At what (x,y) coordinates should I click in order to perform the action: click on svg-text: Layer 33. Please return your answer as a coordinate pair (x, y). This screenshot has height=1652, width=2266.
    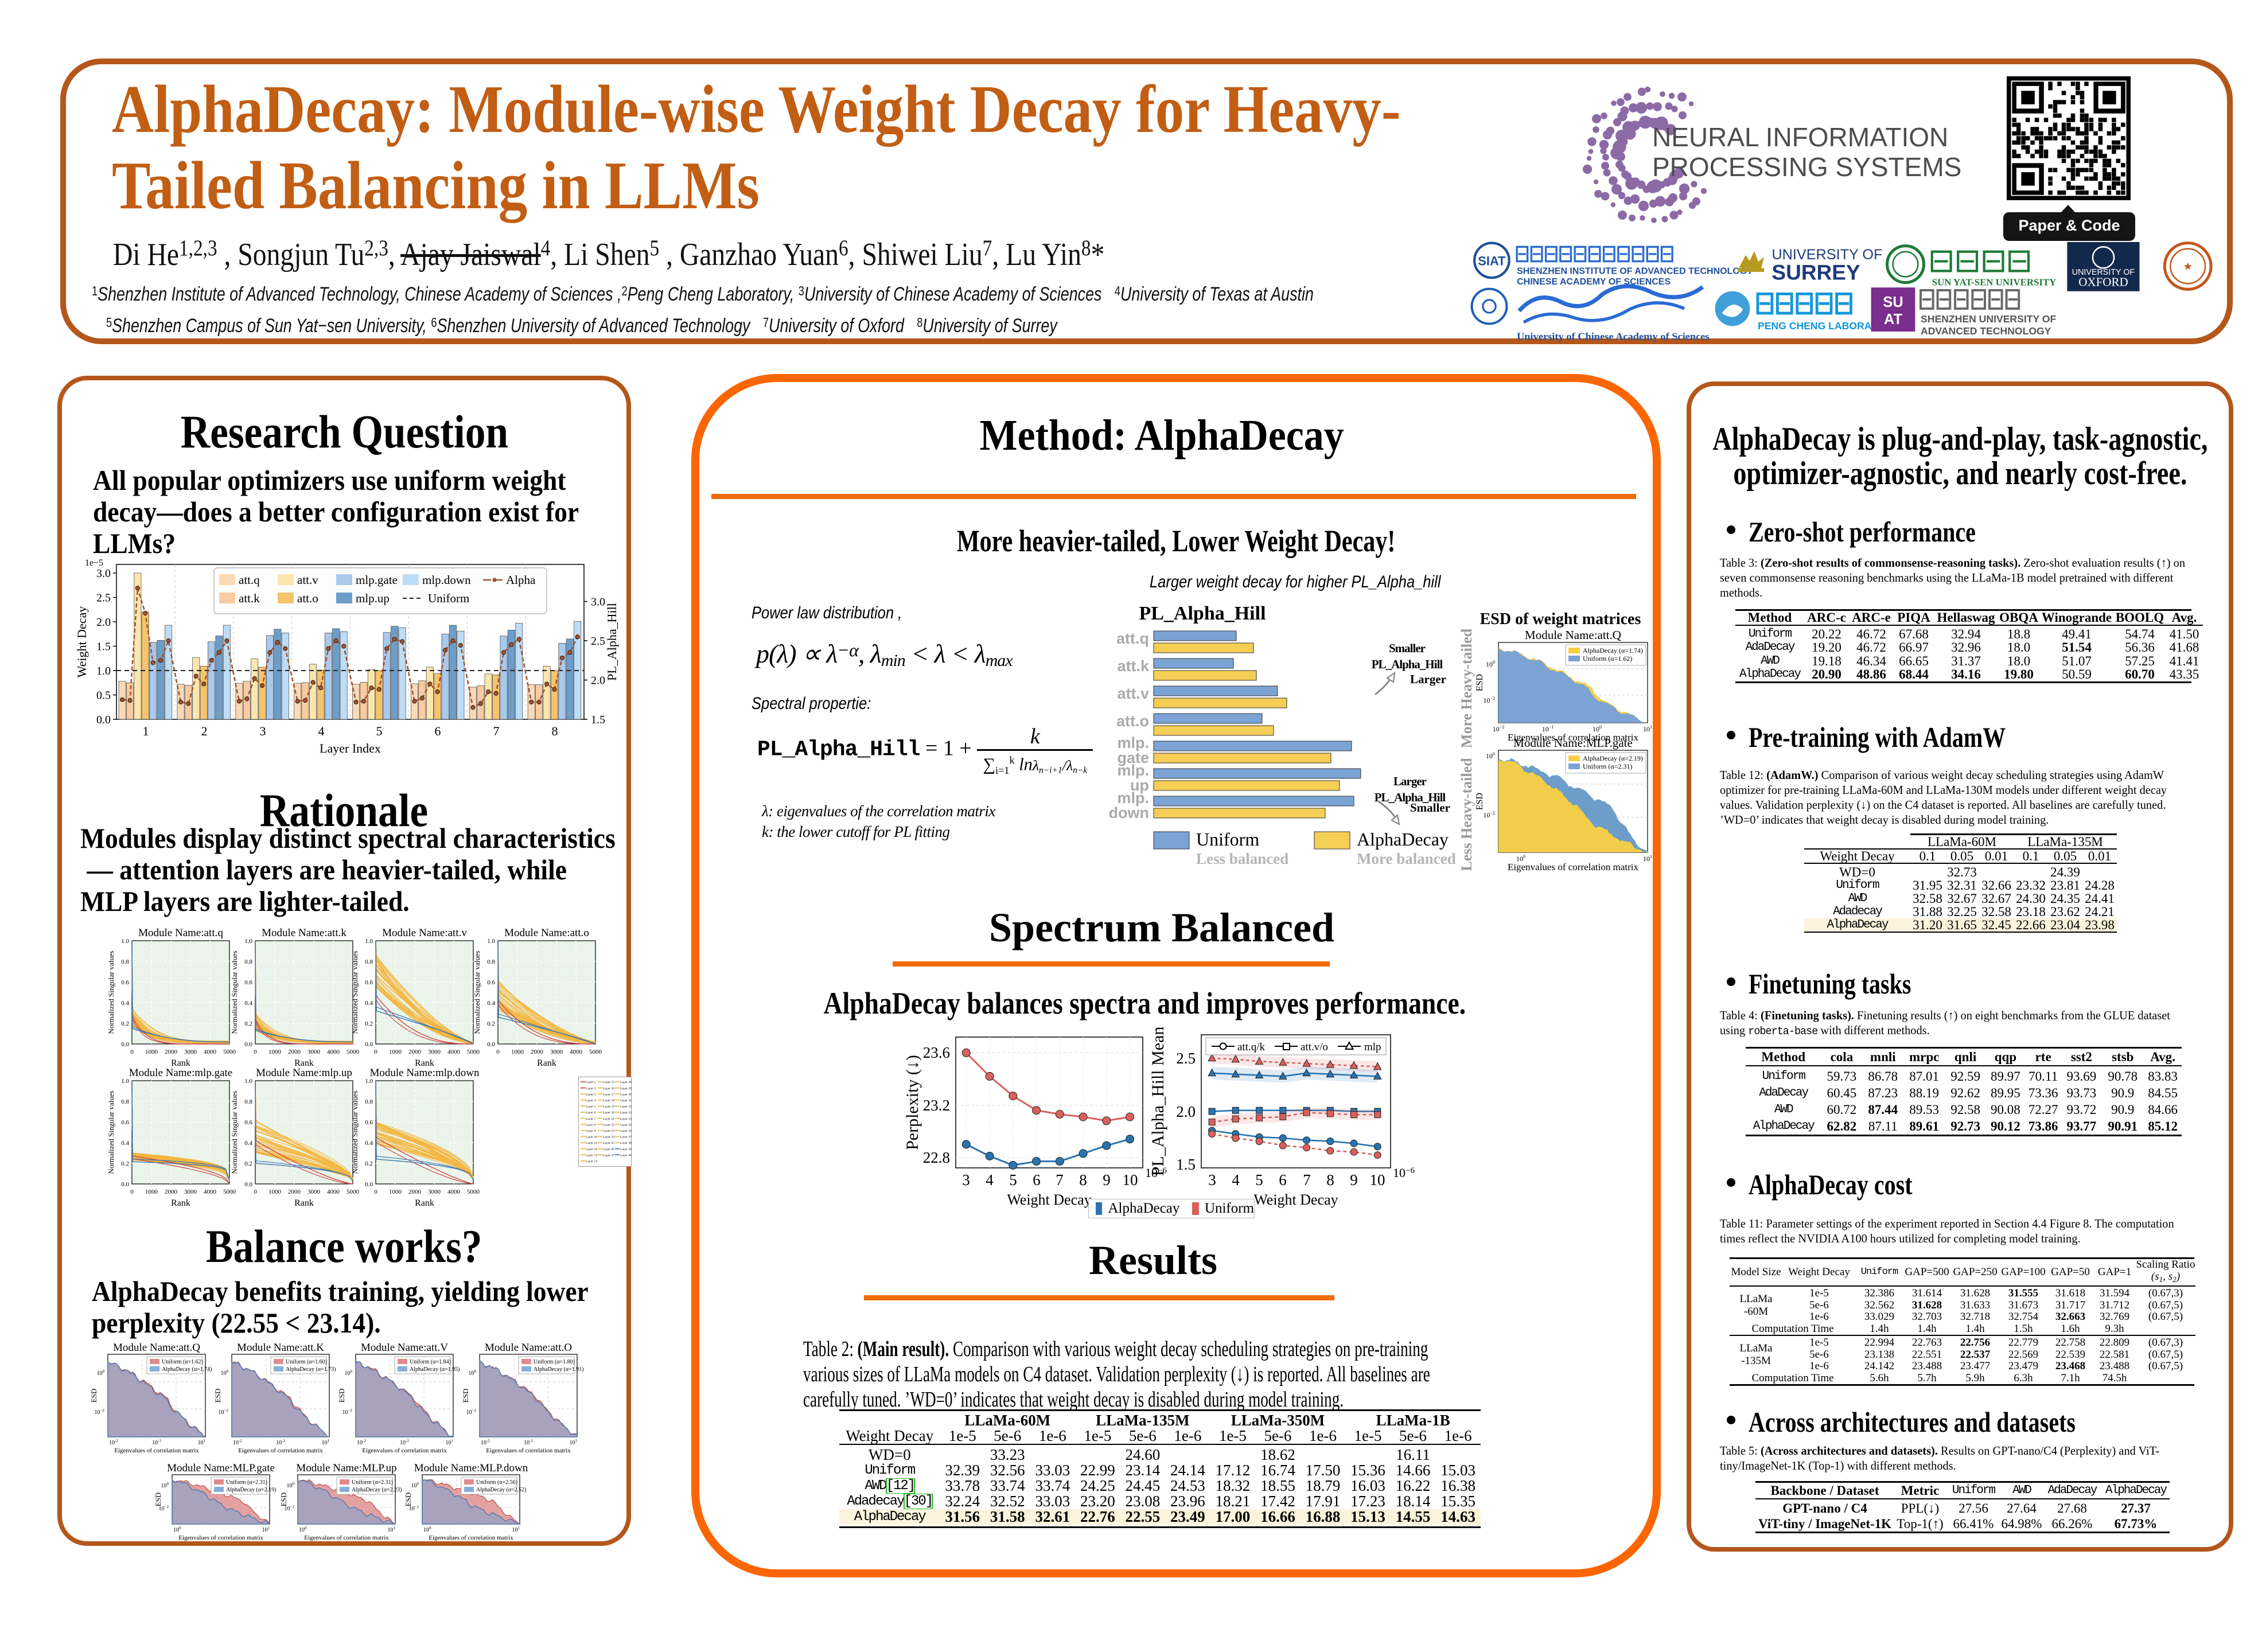
    Looking at the image, I should click on (626, 1113).